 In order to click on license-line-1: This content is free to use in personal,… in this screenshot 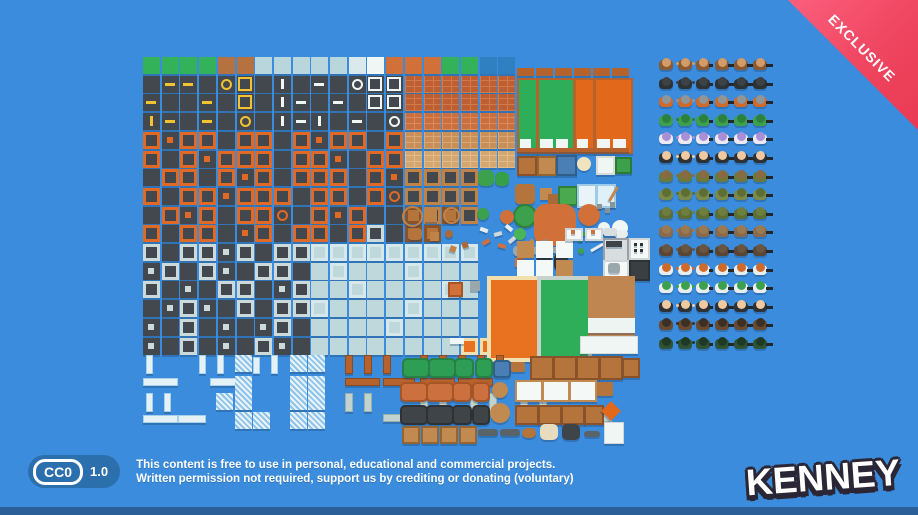, I will do `click(346, 464)`.